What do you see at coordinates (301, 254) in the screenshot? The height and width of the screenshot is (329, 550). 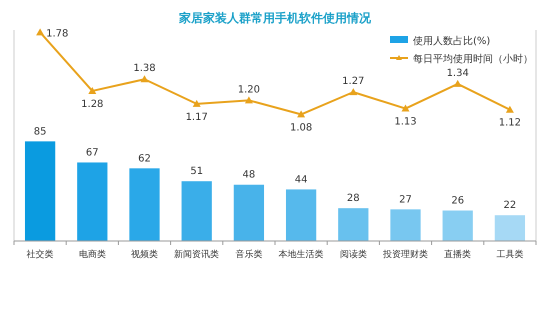 I see `x-tick-label: 本地生活类` at bounding box center [301, 254].